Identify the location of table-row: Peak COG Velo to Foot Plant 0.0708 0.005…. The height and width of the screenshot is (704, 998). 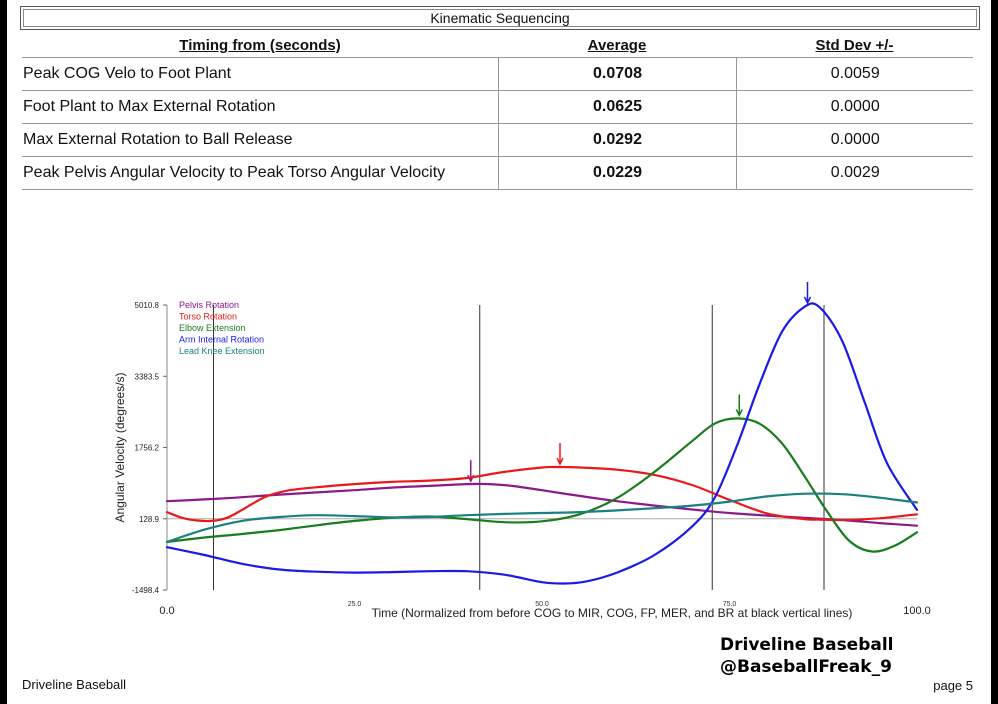
(497, 74).